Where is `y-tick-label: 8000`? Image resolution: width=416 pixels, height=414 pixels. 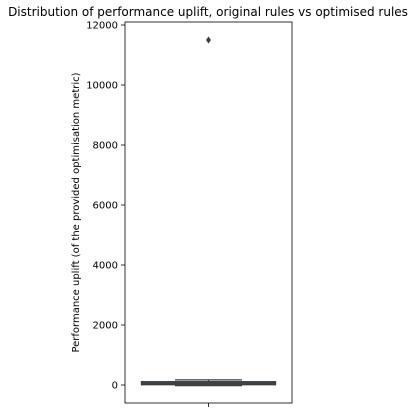
y-tick-label: 8000 is located at coordinates (105, 146).